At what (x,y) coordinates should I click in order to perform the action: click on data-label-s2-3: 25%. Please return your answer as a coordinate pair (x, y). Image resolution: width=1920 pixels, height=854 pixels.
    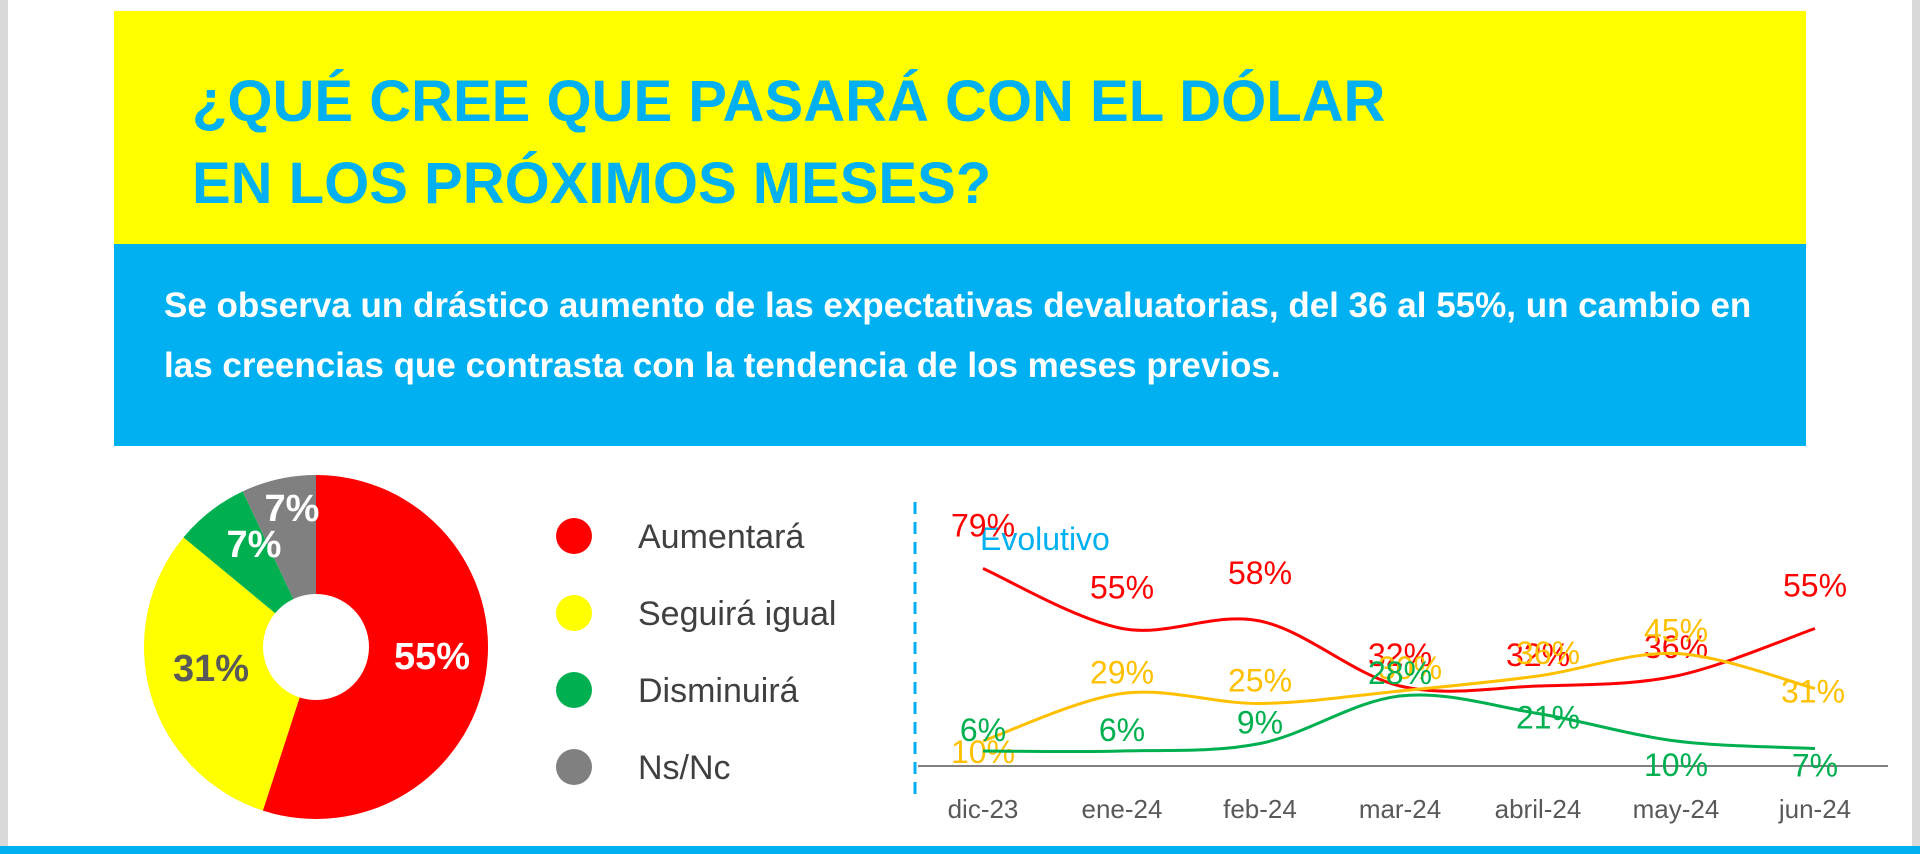
    Looking at the image, I should click on (1260, 681).